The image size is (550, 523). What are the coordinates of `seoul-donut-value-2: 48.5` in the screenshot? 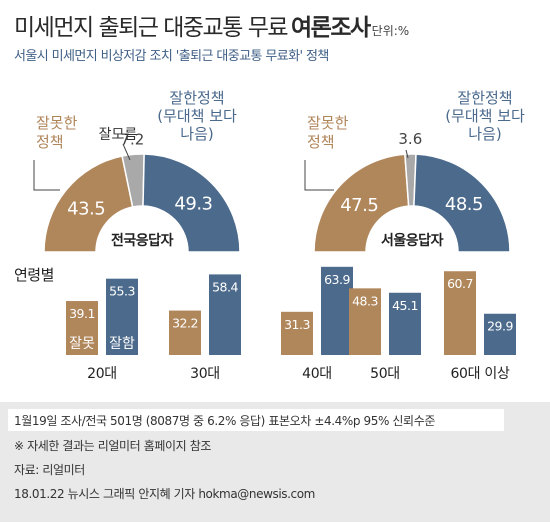 It's located at (464, 204).